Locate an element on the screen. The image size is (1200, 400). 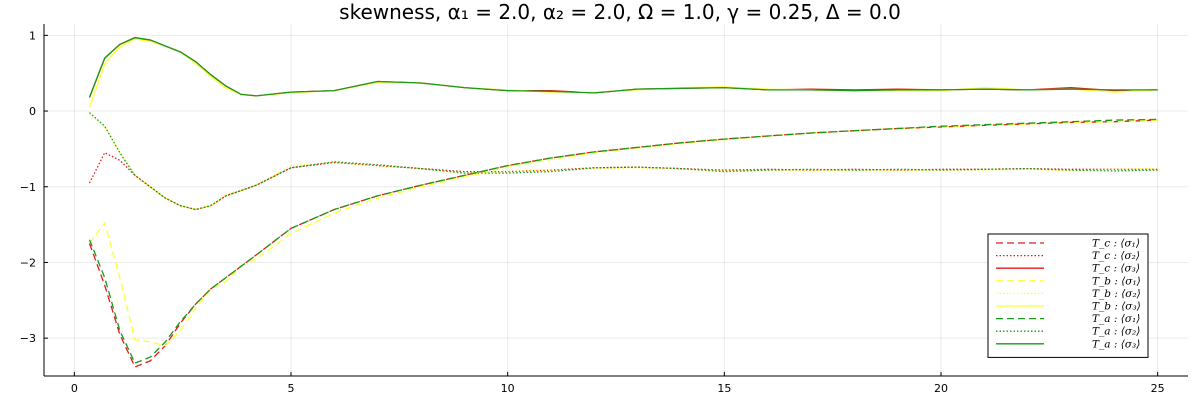
x-tick-label: 25 is located at coordinates (1158, 388).